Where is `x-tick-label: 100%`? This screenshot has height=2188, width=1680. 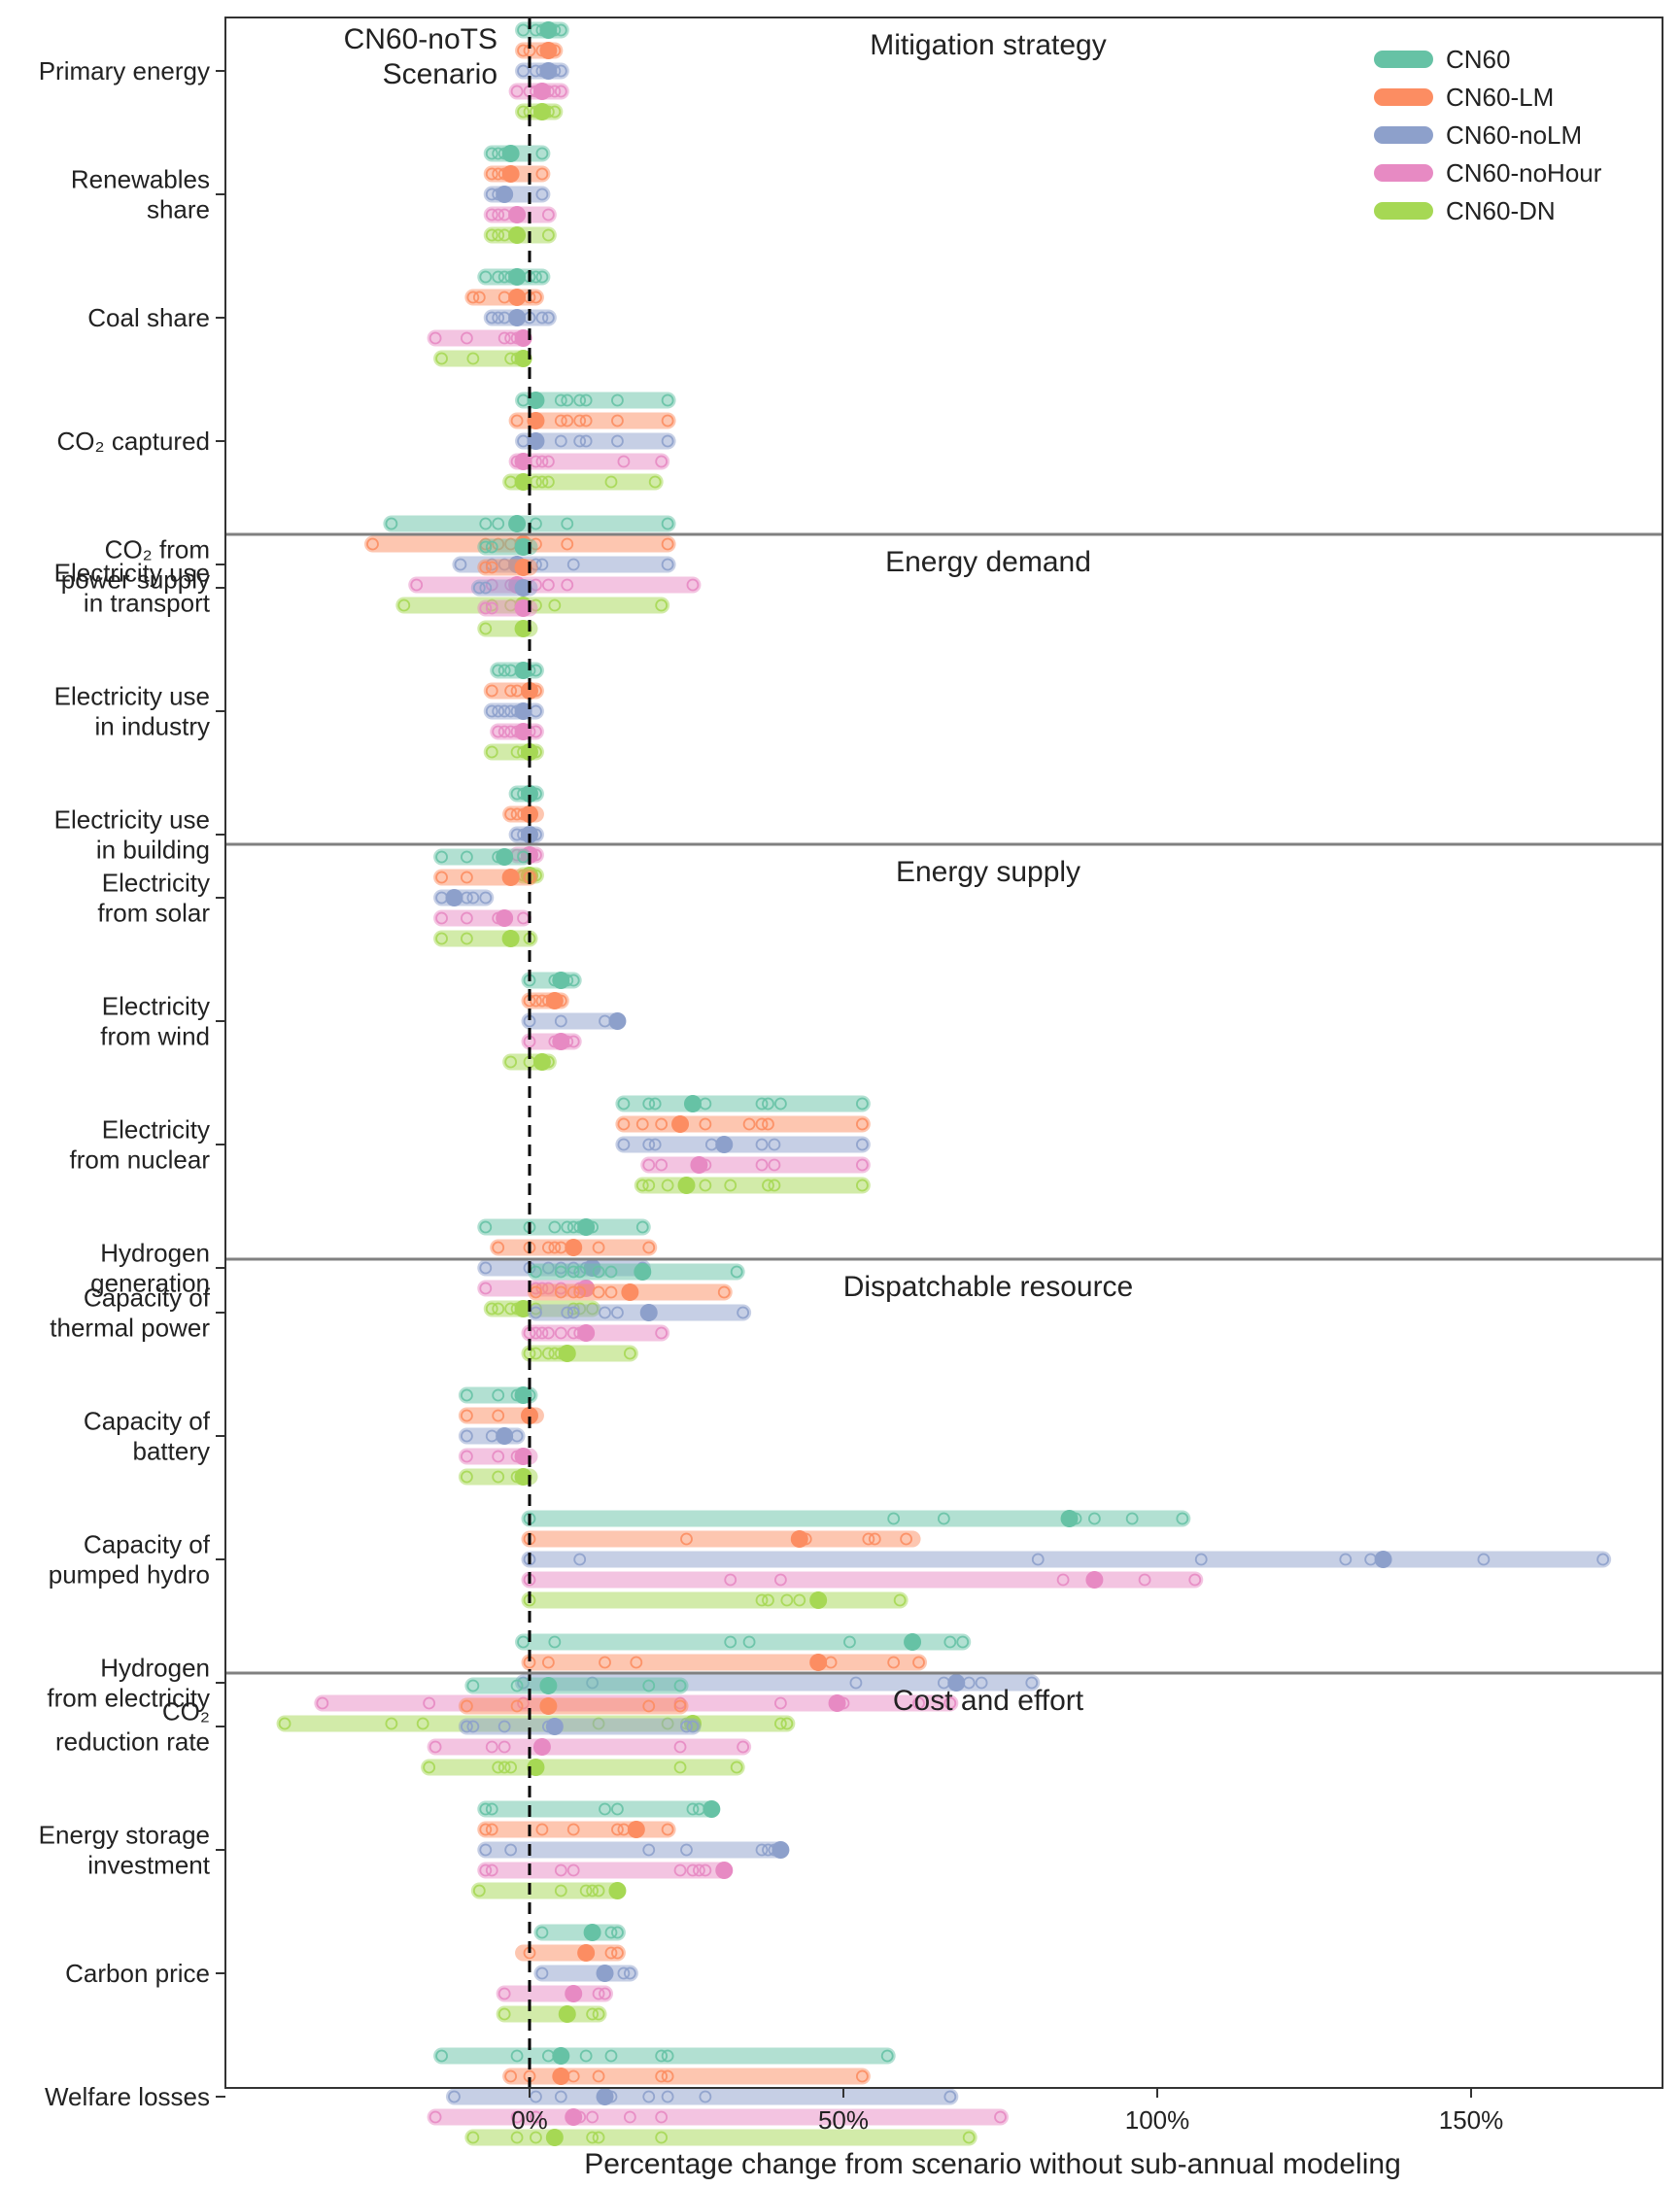 x-tick-label: 100% is located at coordinates (1157, 2120).